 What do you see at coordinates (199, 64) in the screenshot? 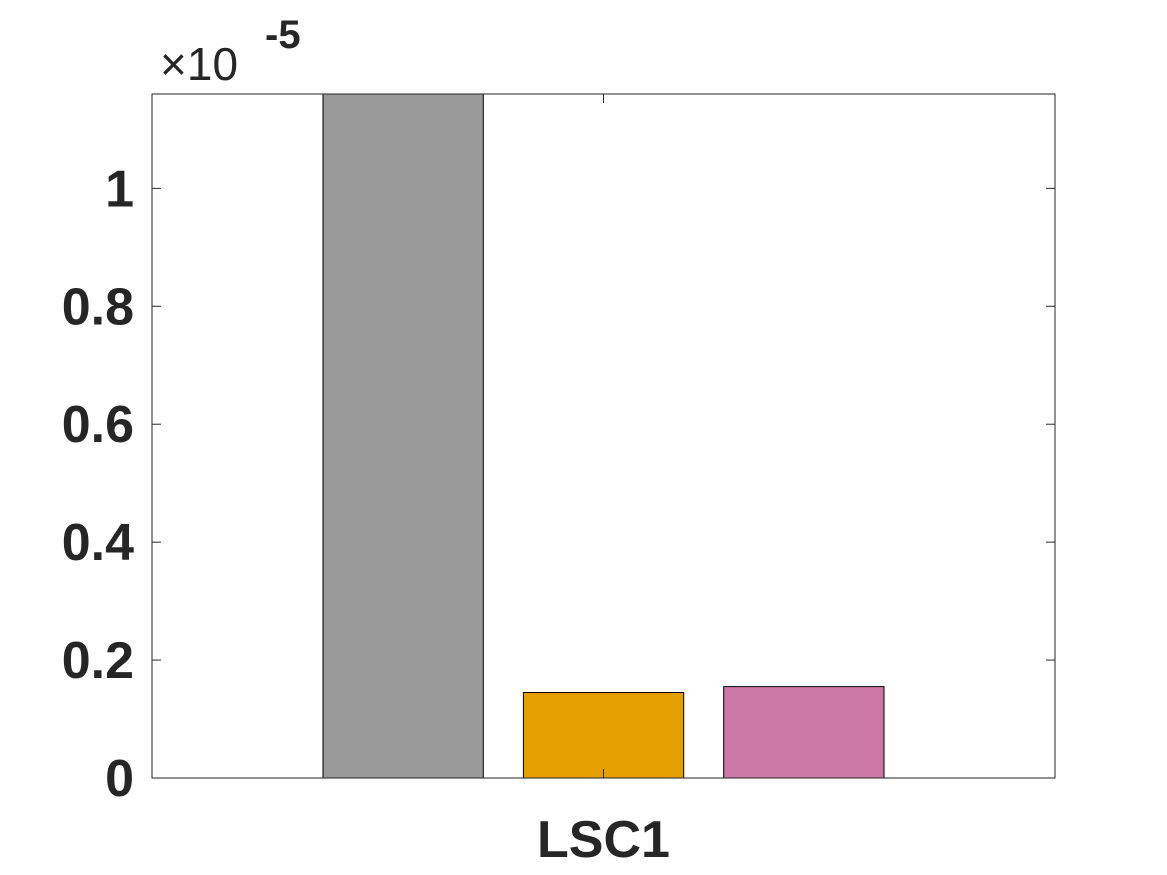
I see `exponent-base: ×10` at bounding box center [199, 64].